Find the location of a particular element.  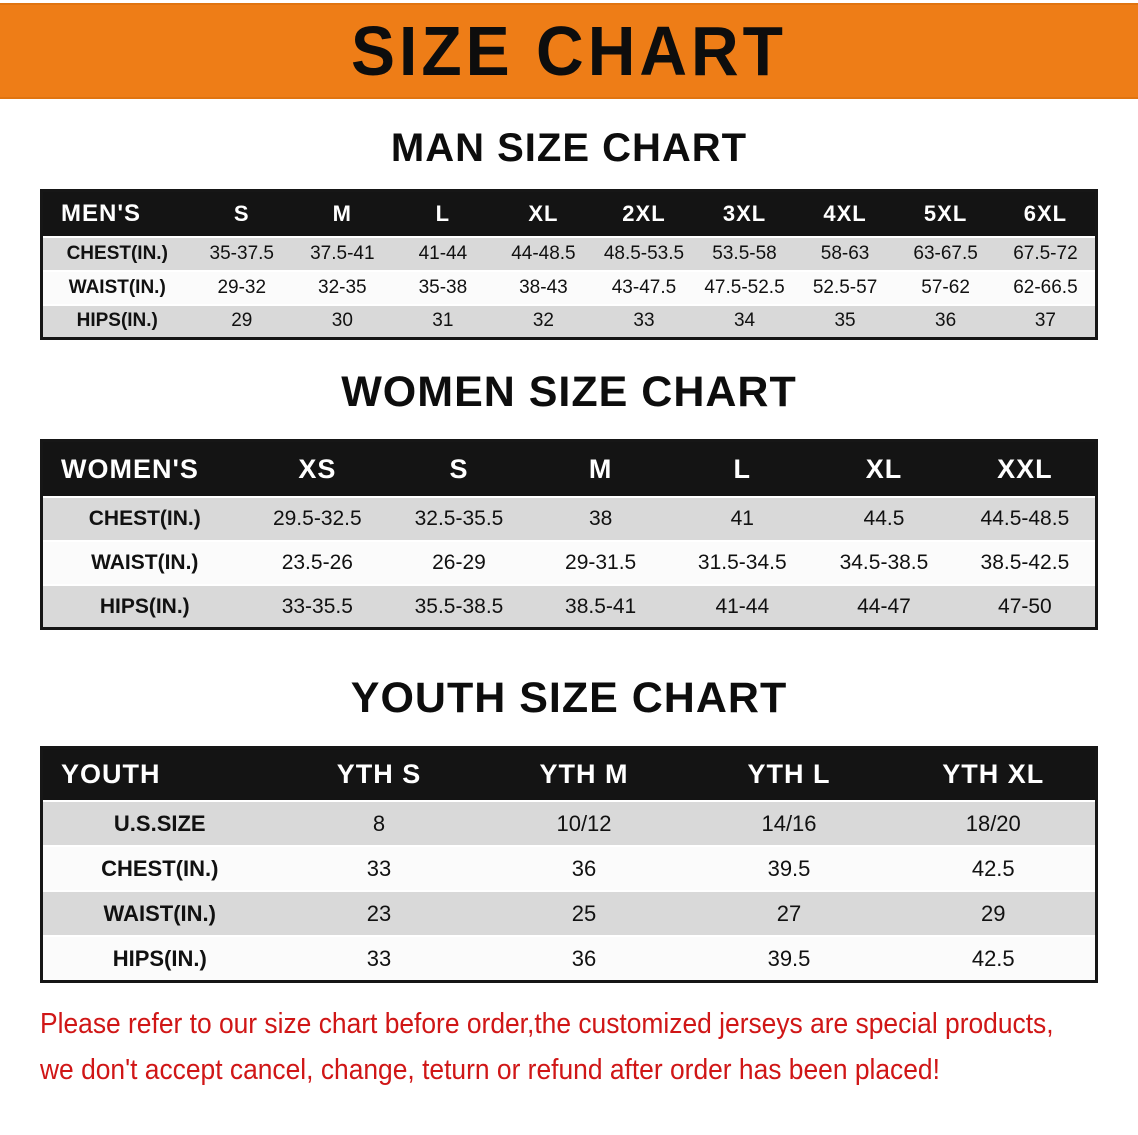

youth-waist-row: WAIST(IN.) 23 25 27 29 is located at coordinates (569, 914).